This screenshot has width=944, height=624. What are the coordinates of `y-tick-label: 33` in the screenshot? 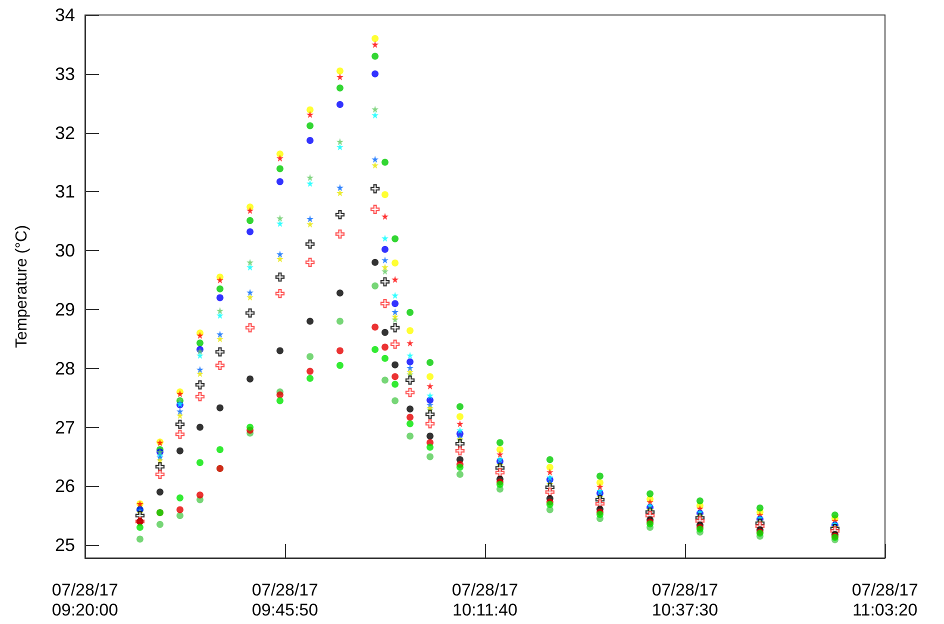 It's located at (64, 74).